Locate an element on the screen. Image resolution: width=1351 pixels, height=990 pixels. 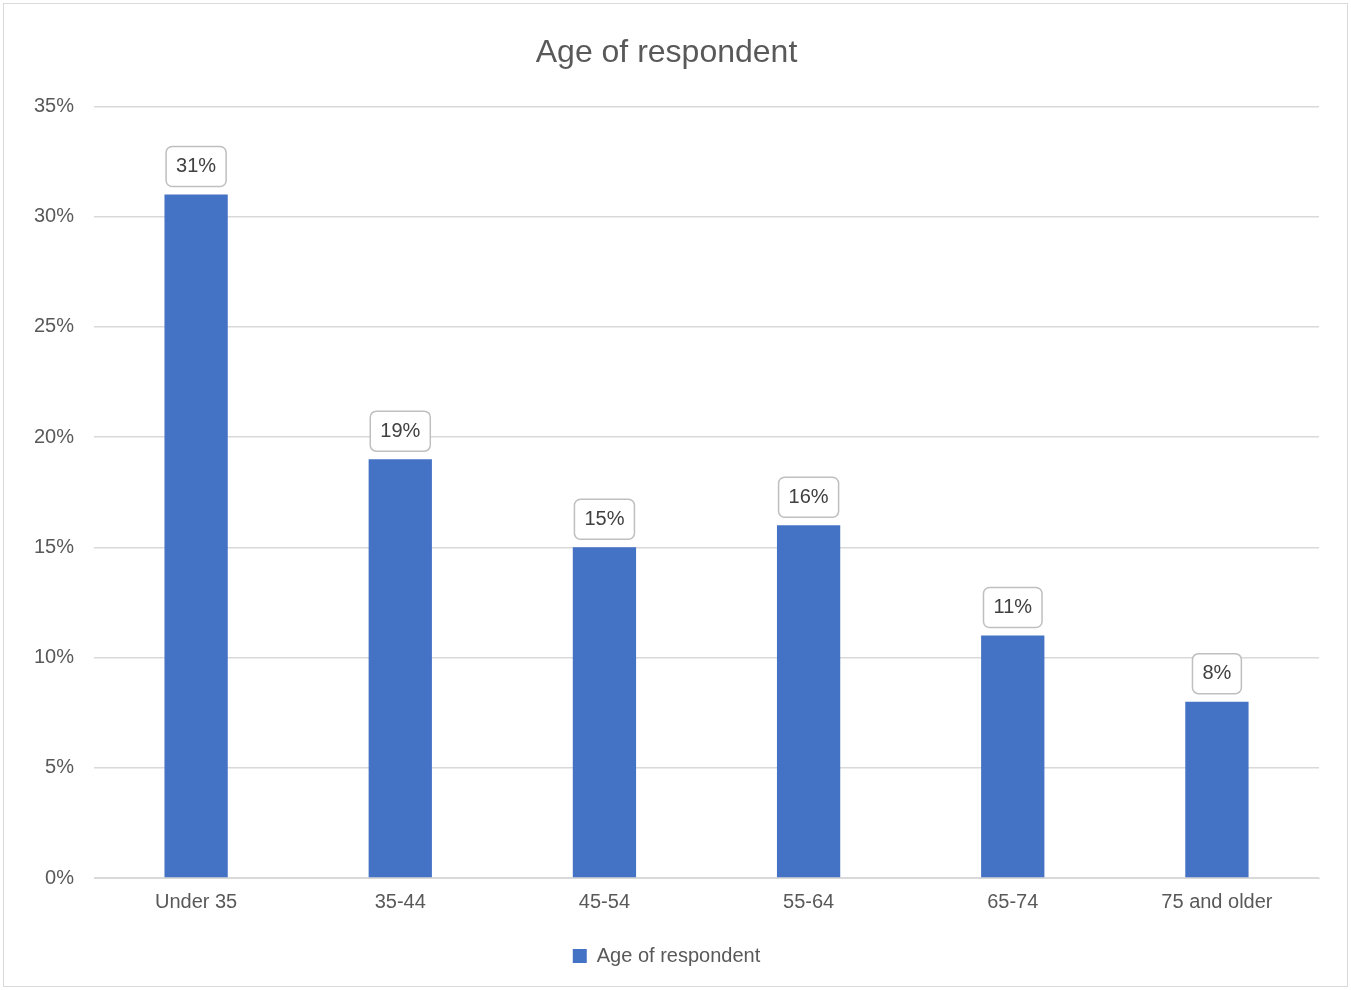
y-tick-label: 20% is located at coordinates (54, 435).